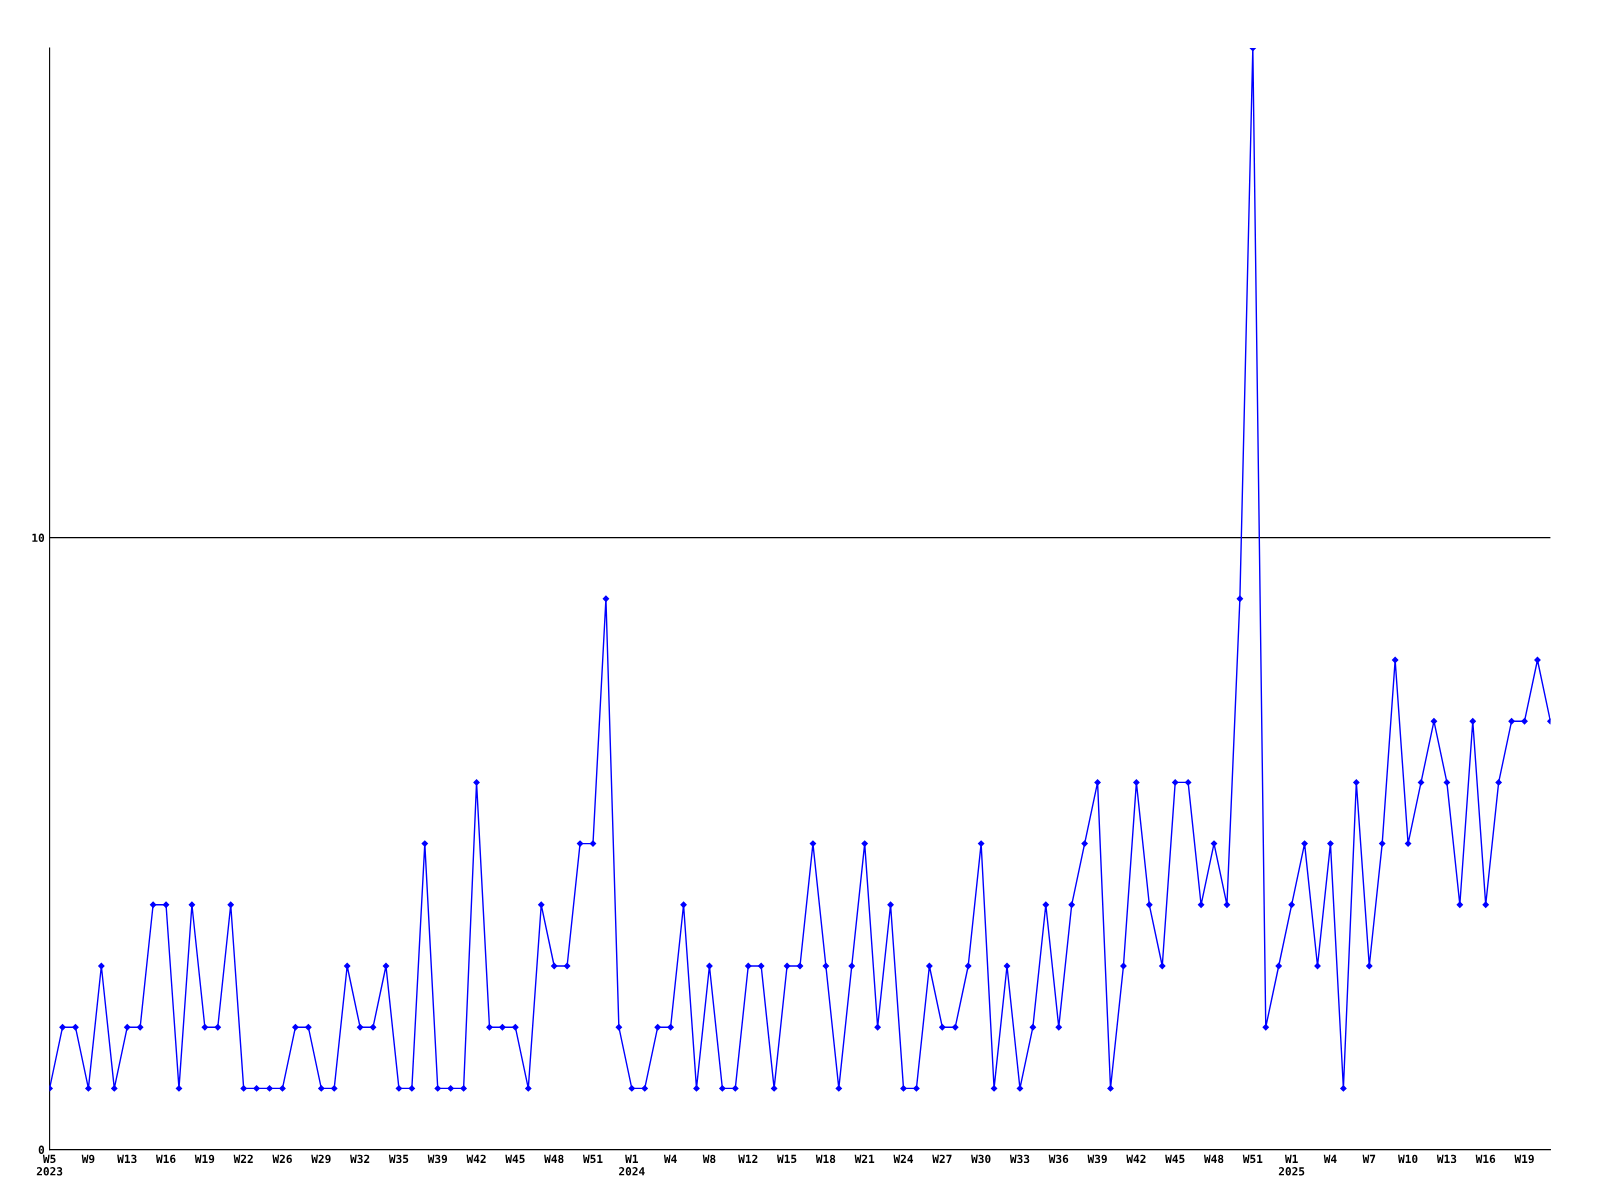  What do you see at coordinates (1058, 1159) in the screenshot?
I see `x-tick-label: W36` at bounding box center [1058, 1159].